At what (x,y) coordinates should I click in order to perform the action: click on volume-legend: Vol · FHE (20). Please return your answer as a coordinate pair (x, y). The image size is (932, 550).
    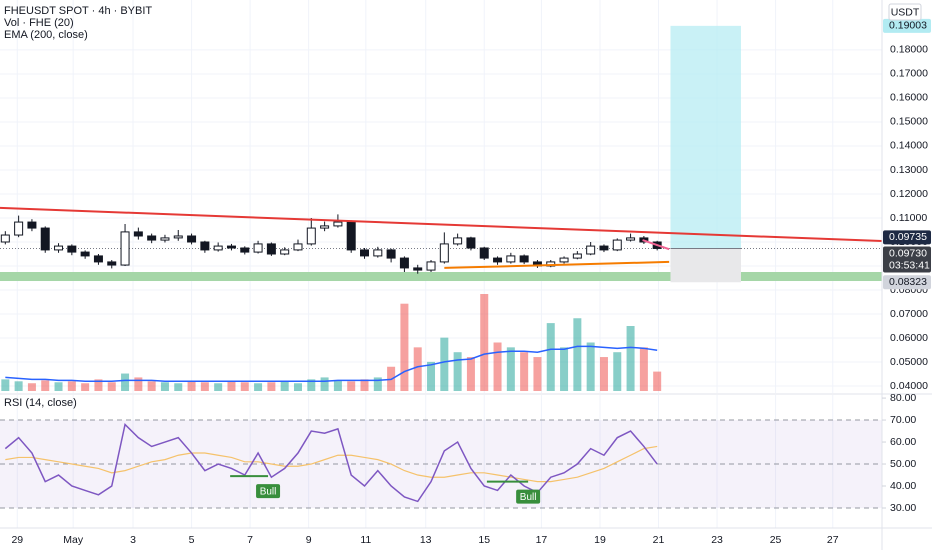
    Looking at the image, I should click on (39, 23).